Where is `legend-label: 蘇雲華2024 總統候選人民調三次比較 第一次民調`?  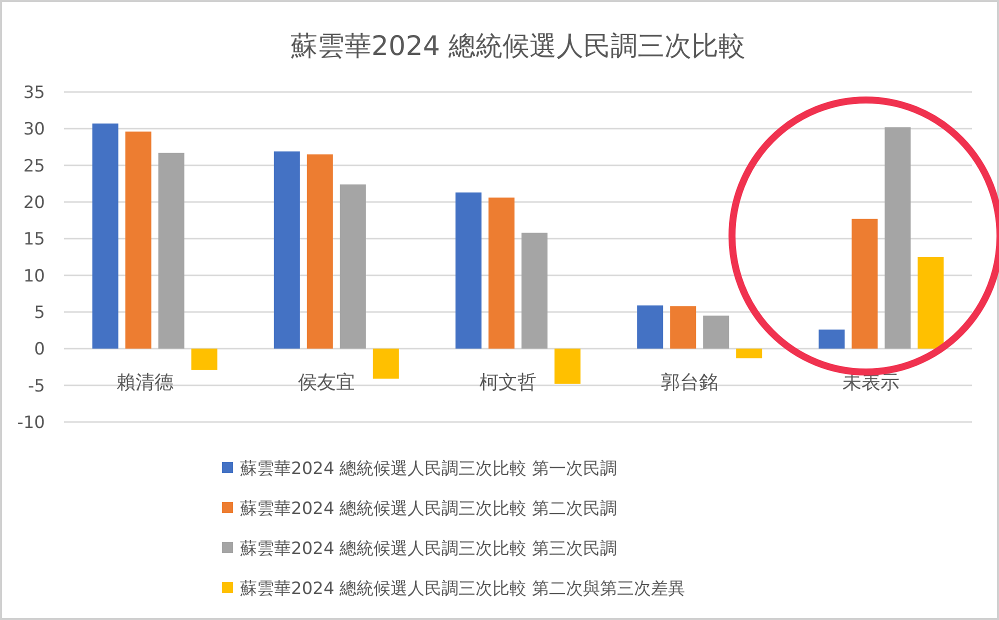
legend-label: 蘇雲華2024 總統候選人民調三次比較 第一次民調 is located at coordinates (429, 469).